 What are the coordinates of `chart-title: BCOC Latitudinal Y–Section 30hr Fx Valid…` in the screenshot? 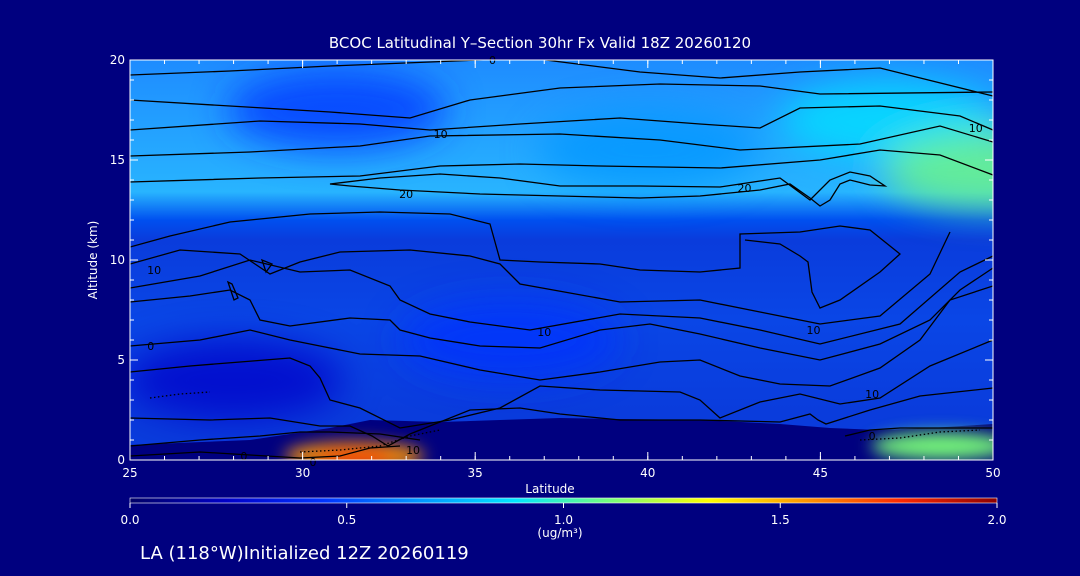 It's located at (540, 43).